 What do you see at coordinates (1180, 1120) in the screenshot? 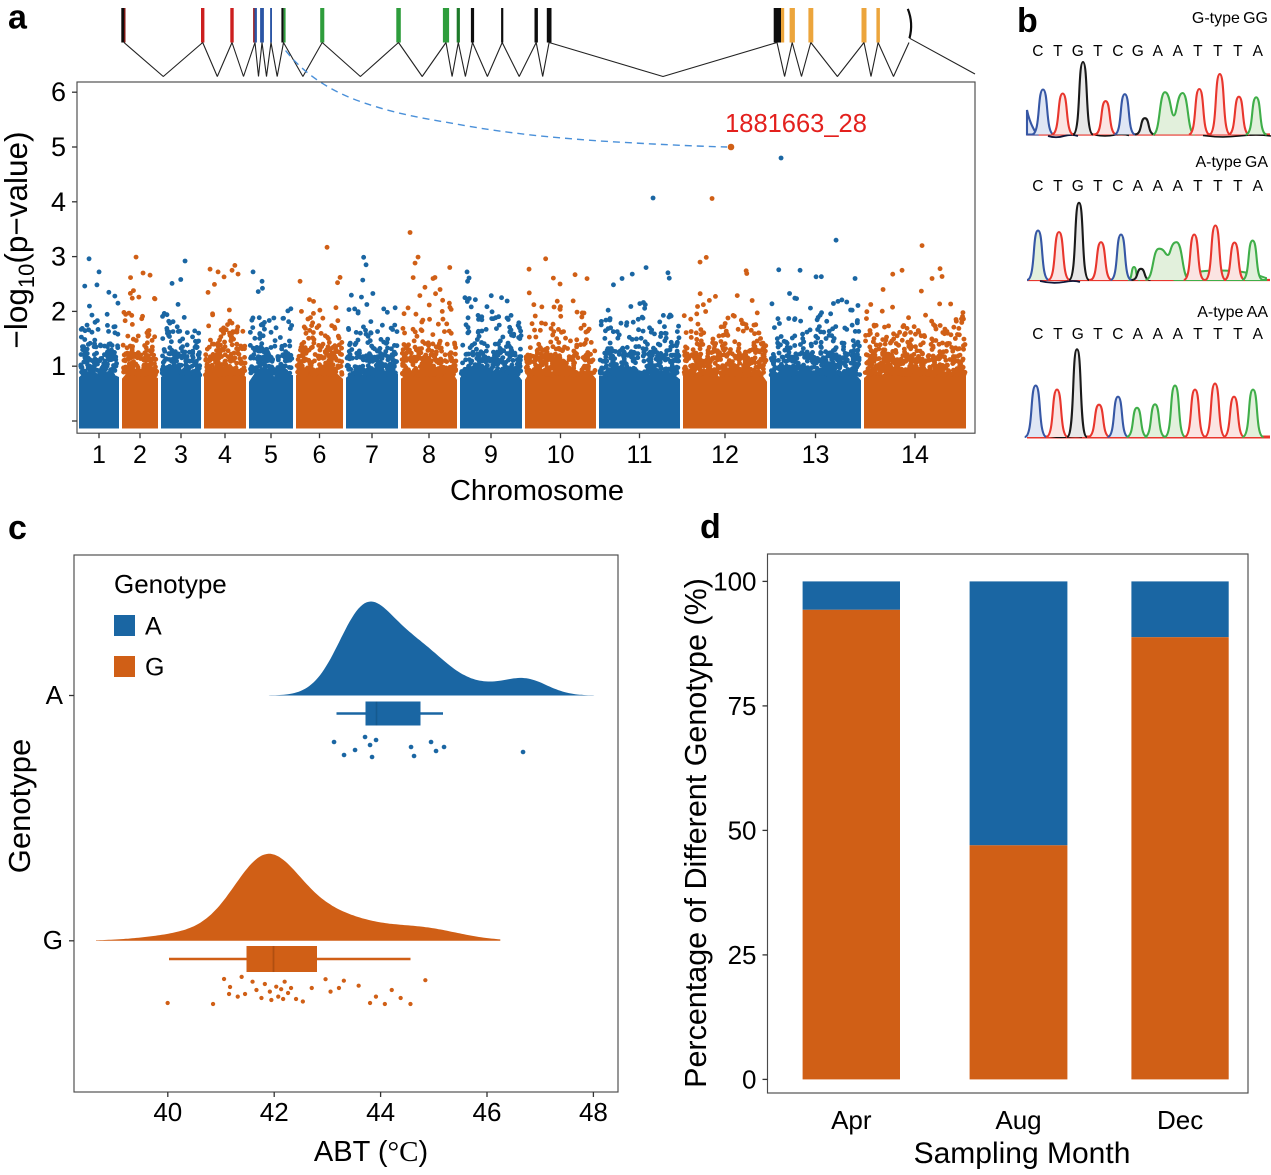
I see `svg-text: Dec` at bounding box center [1180, 1120].